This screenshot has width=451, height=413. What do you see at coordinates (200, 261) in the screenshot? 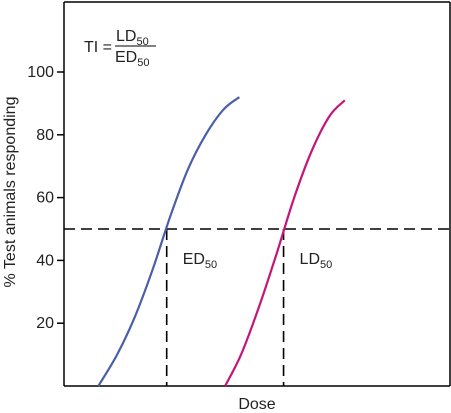
I see `reference-label-1: ED50` at bounding box center [200, 261].